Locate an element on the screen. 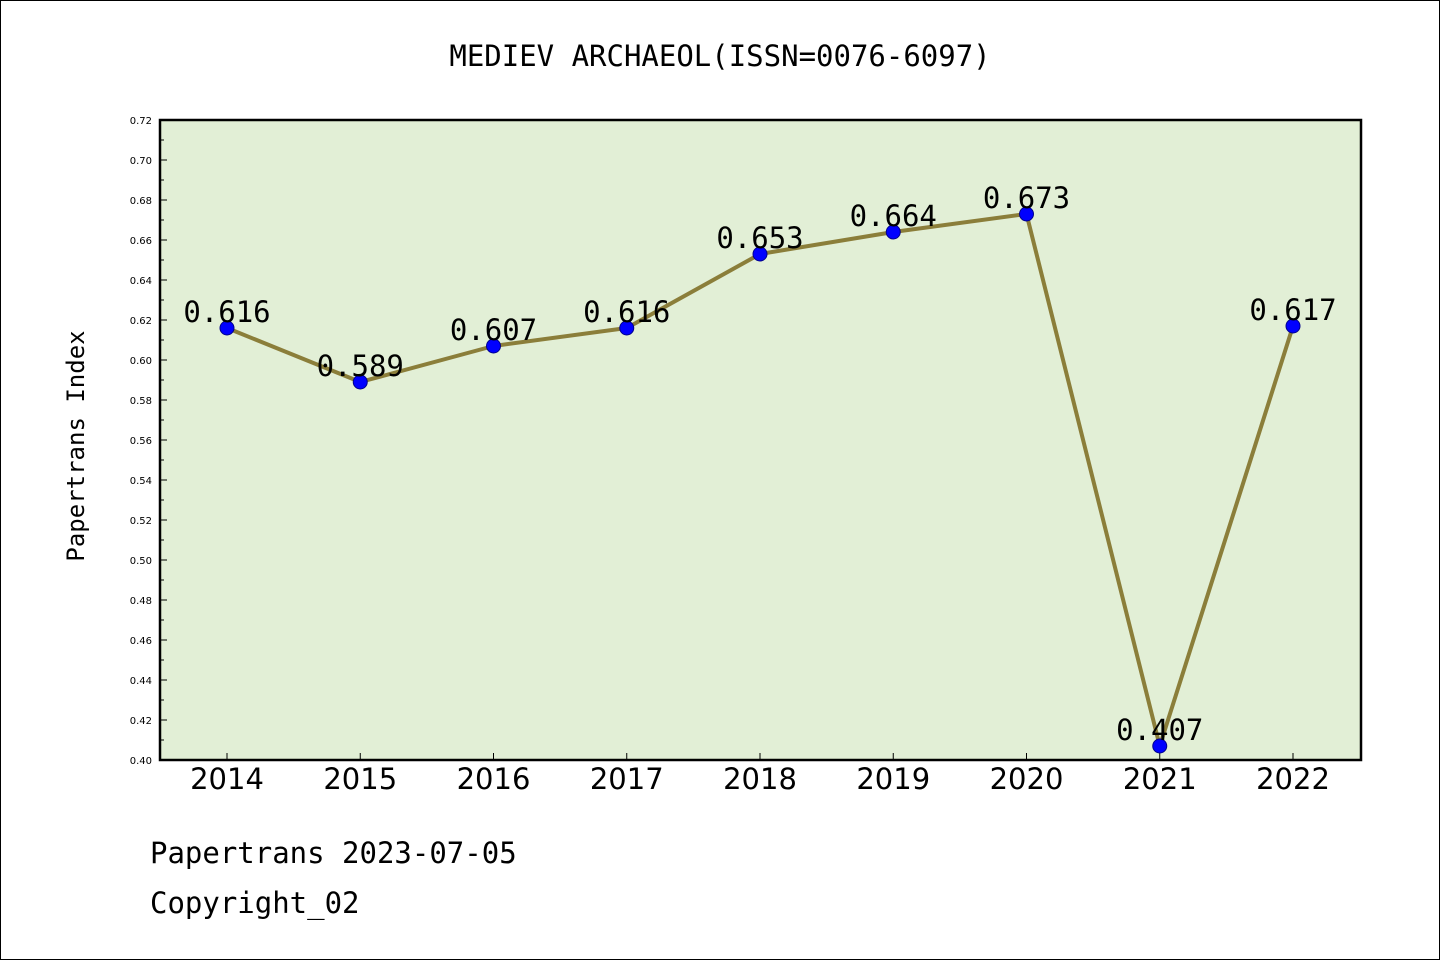 This screenshot has width=1440, height=960. data-label: 0.653 is located at coordinates (759, 238).